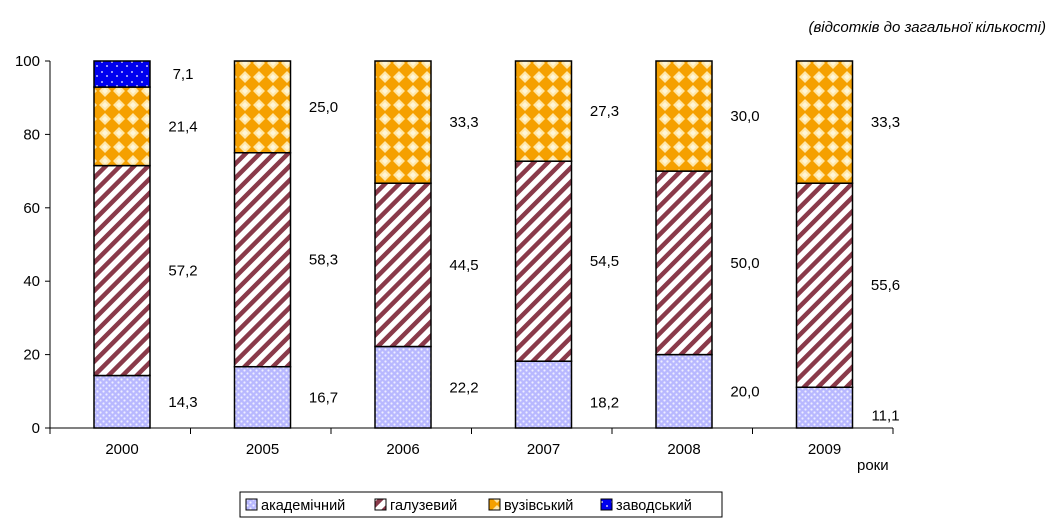 The image size is (1055, 525). I want to click on data-label: 16,7, so click(323, 397).